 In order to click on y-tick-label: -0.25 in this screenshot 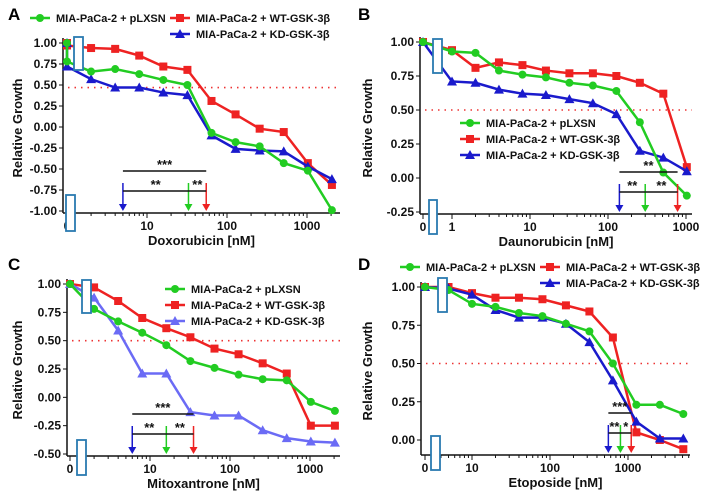, I will do `click(48, 426)`.